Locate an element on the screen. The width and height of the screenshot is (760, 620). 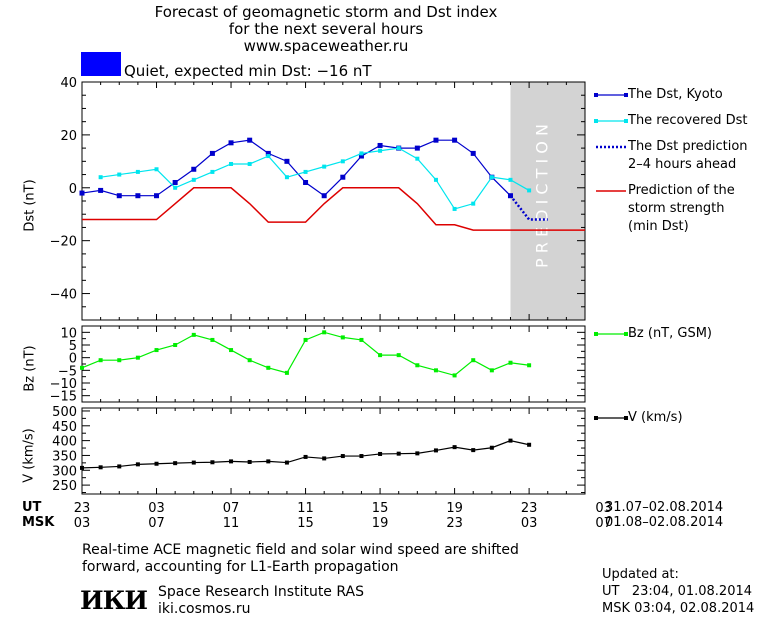
status-color-swatch is located at coordinates (101, 64).